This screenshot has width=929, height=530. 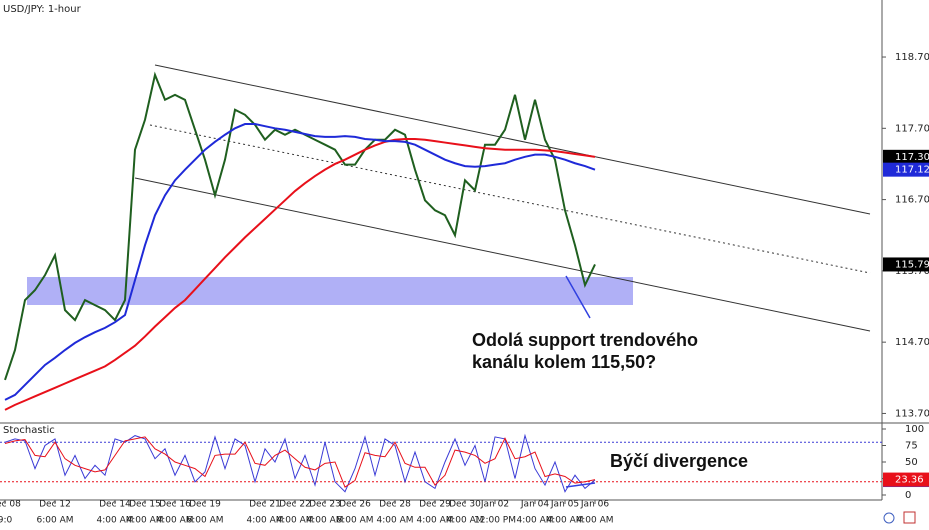 What do you see at coordinates (912, 157) in the screenshot?
I see `last-value-label: 117.30` at bounding box center [912, 157].